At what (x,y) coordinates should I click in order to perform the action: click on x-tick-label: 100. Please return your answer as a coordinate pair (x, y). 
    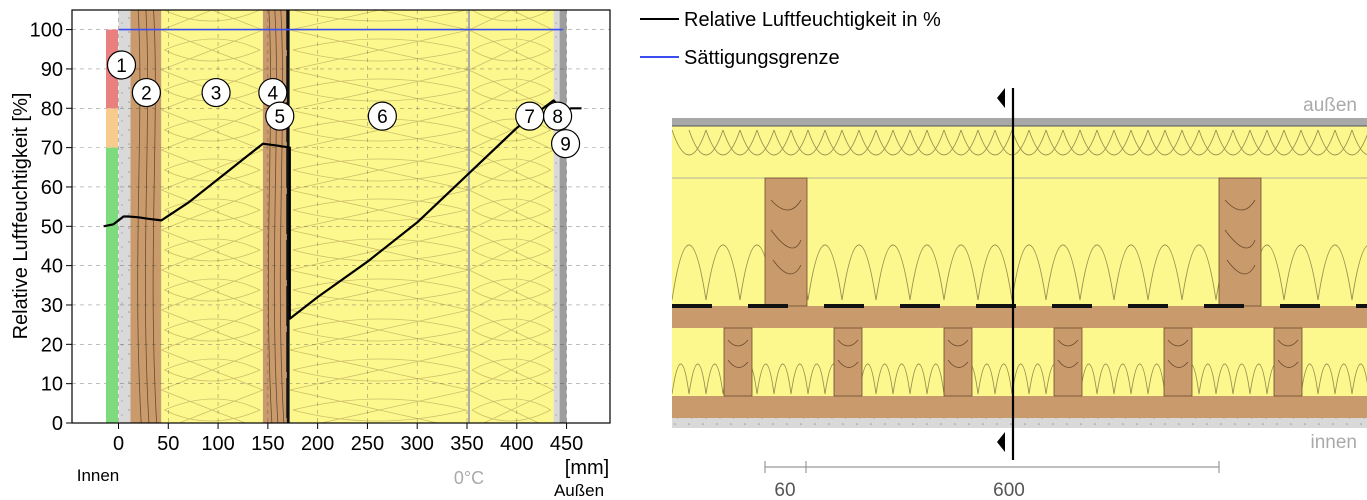
    Looking at the image, I should click on (217, 444).